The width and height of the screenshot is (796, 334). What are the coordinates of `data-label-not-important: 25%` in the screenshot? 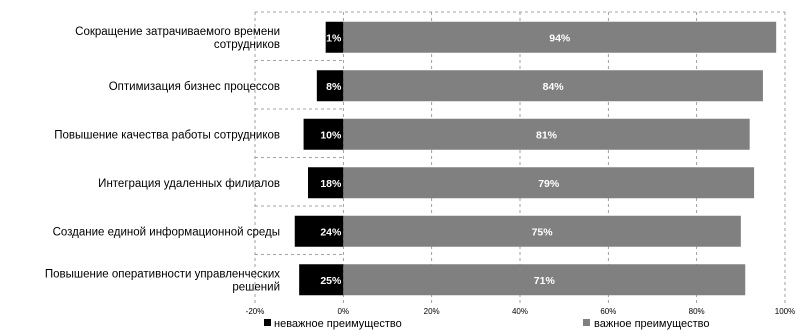 It's located at (331, 281).